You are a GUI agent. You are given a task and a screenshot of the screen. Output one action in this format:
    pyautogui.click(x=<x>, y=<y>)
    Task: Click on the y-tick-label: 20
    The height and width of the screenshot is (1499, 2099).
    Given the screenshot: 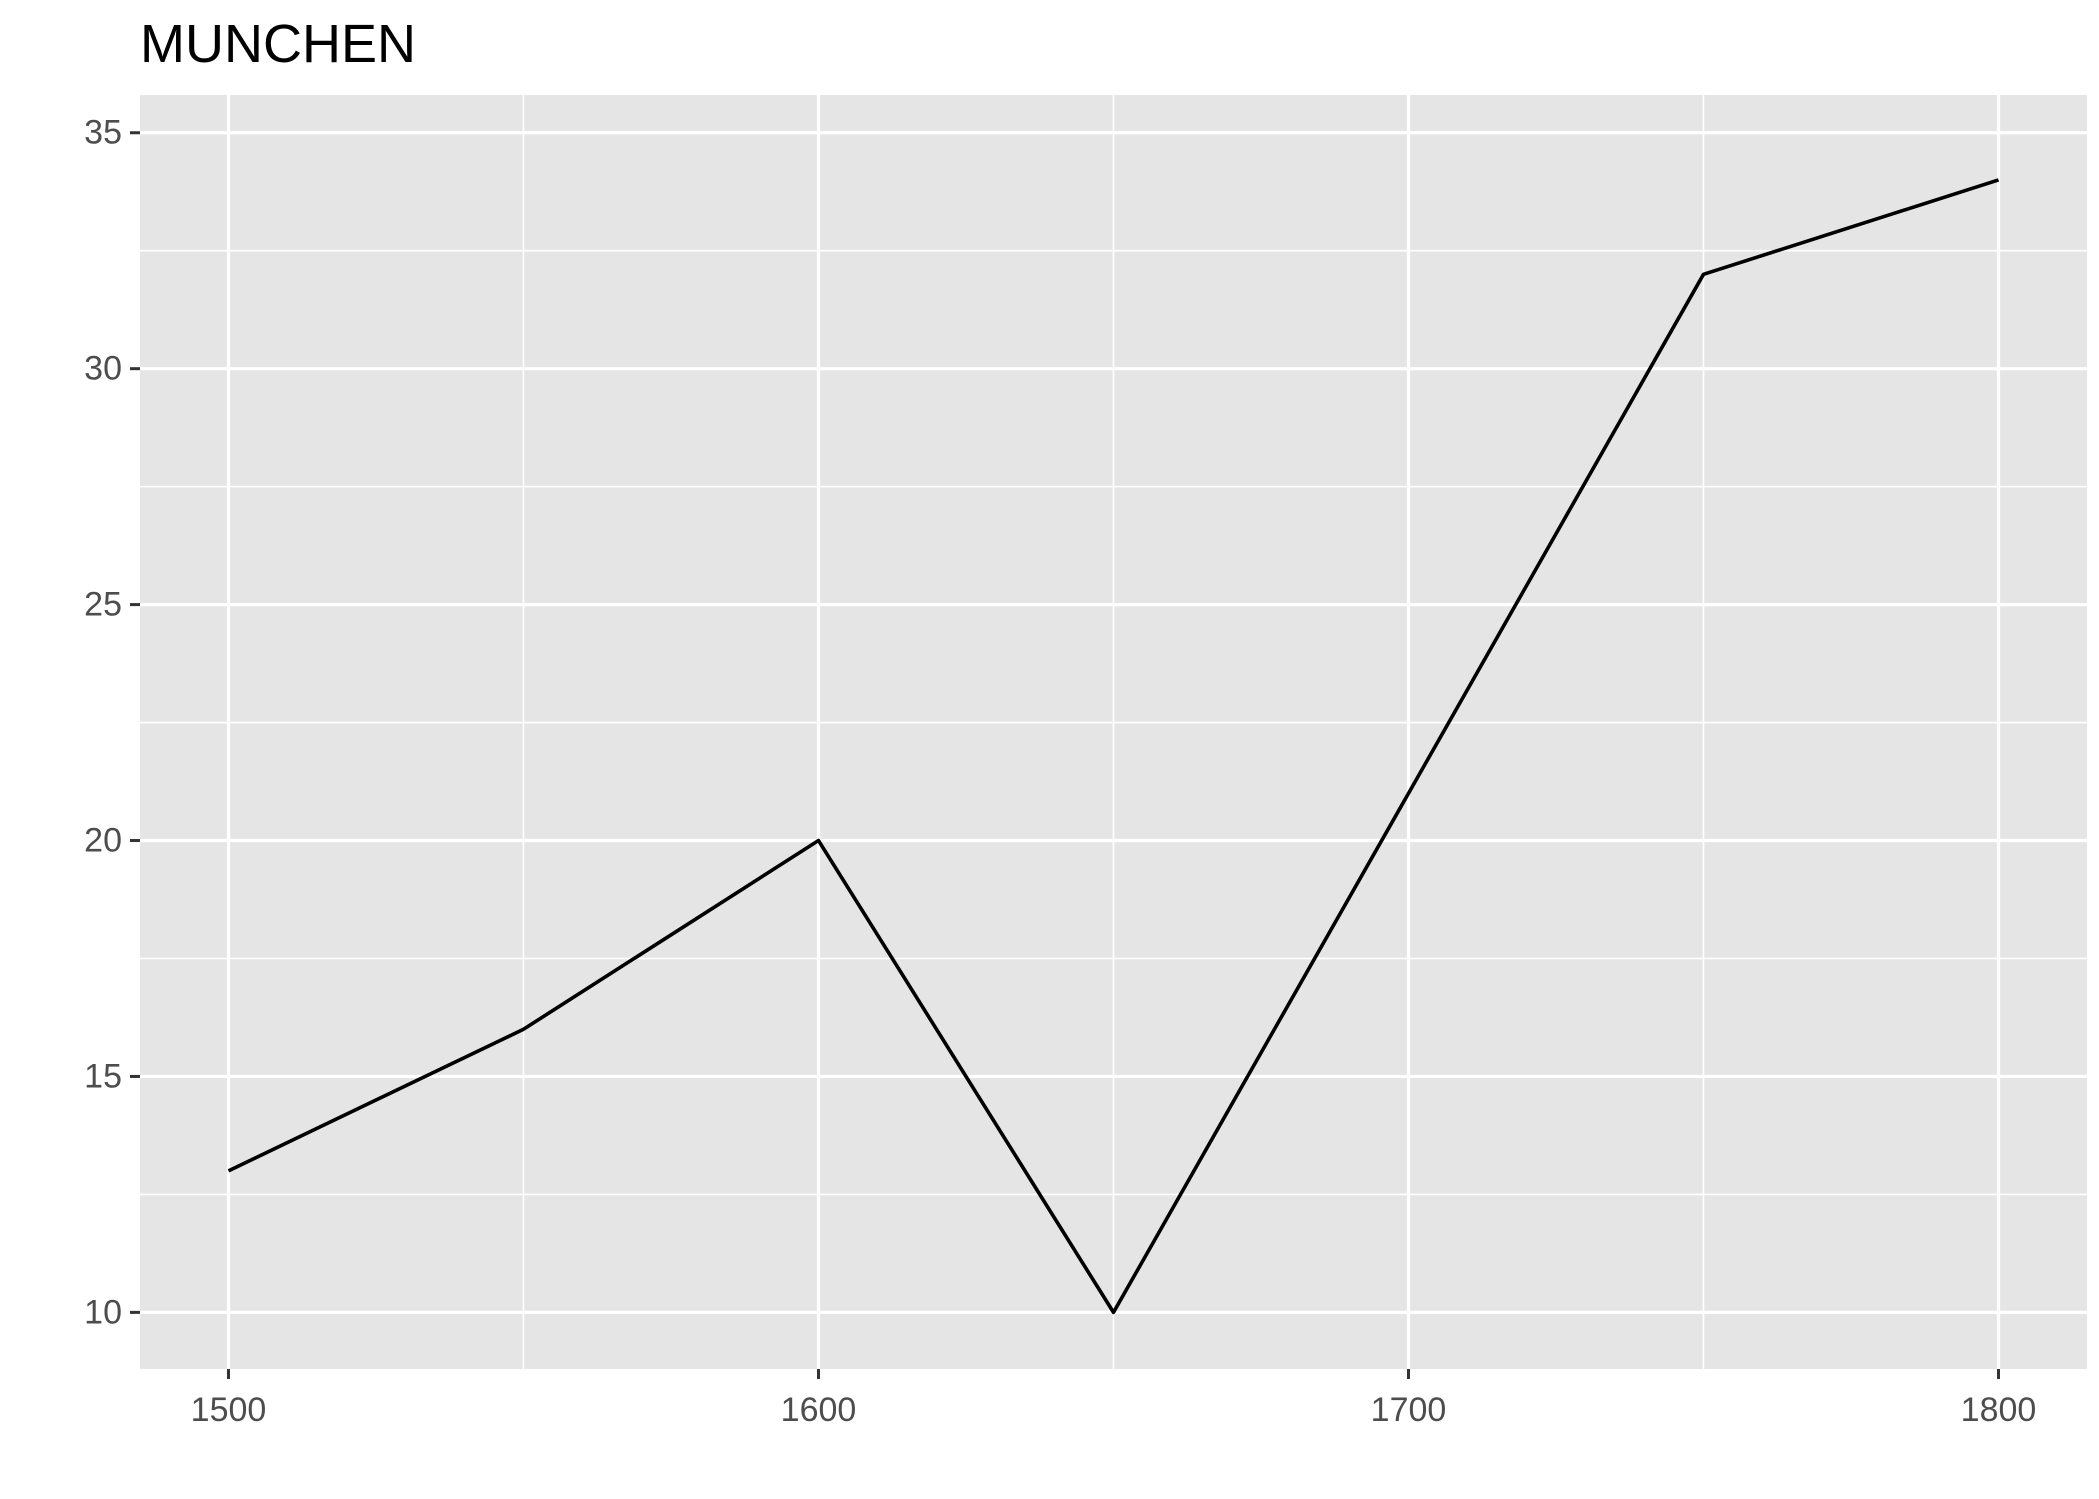 What is the action you would take?
    pyautogui.click(x=103, y=841)
    